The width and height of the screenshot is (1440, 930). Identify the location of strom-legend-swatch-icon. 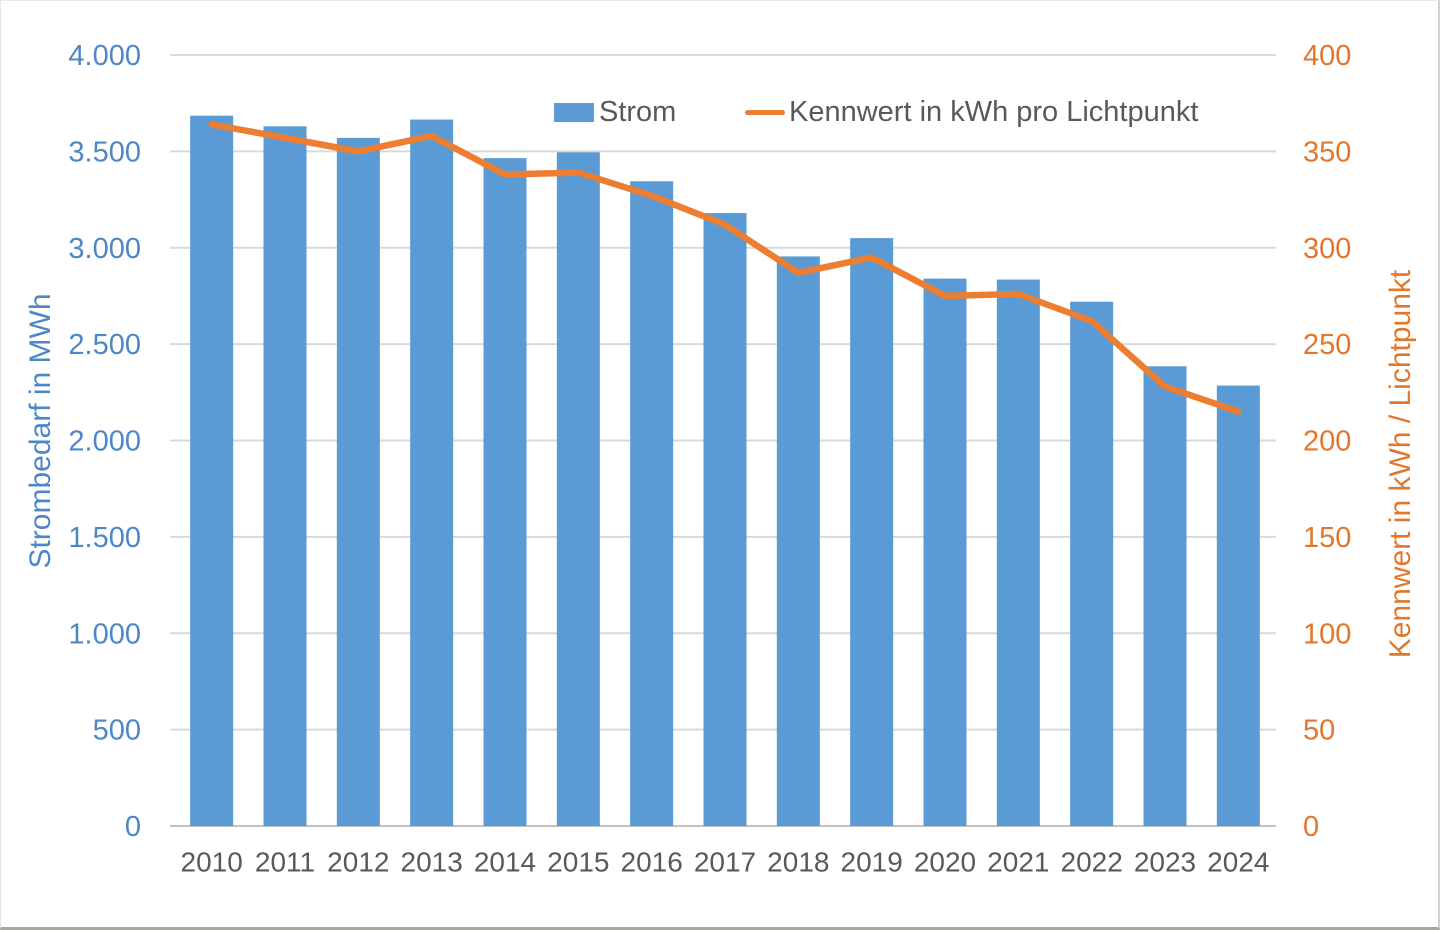
(574, 112).